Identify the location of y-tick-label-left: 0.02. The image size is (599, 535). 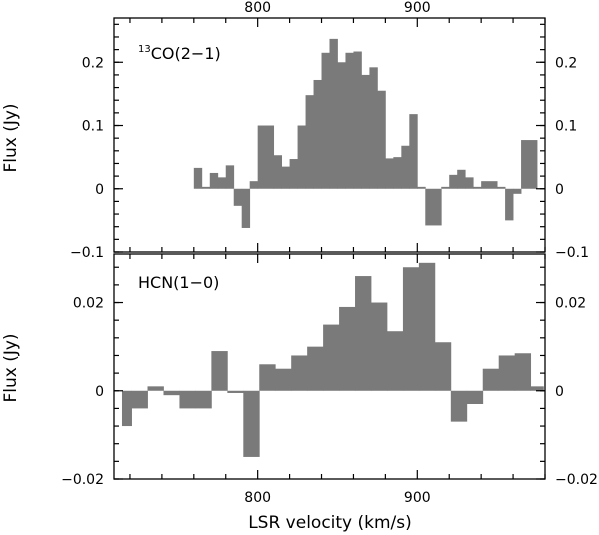
(88, 304).